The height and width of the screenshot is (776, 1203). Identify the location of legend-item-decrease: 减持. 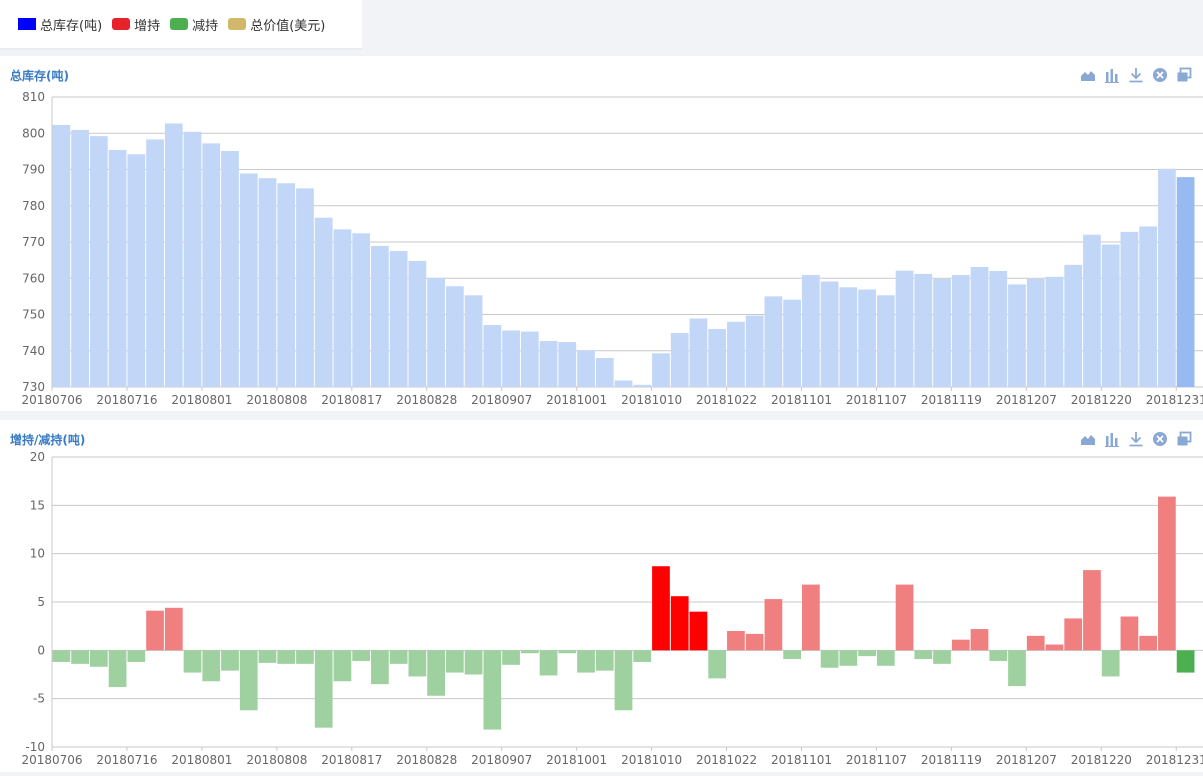
(194, 24).